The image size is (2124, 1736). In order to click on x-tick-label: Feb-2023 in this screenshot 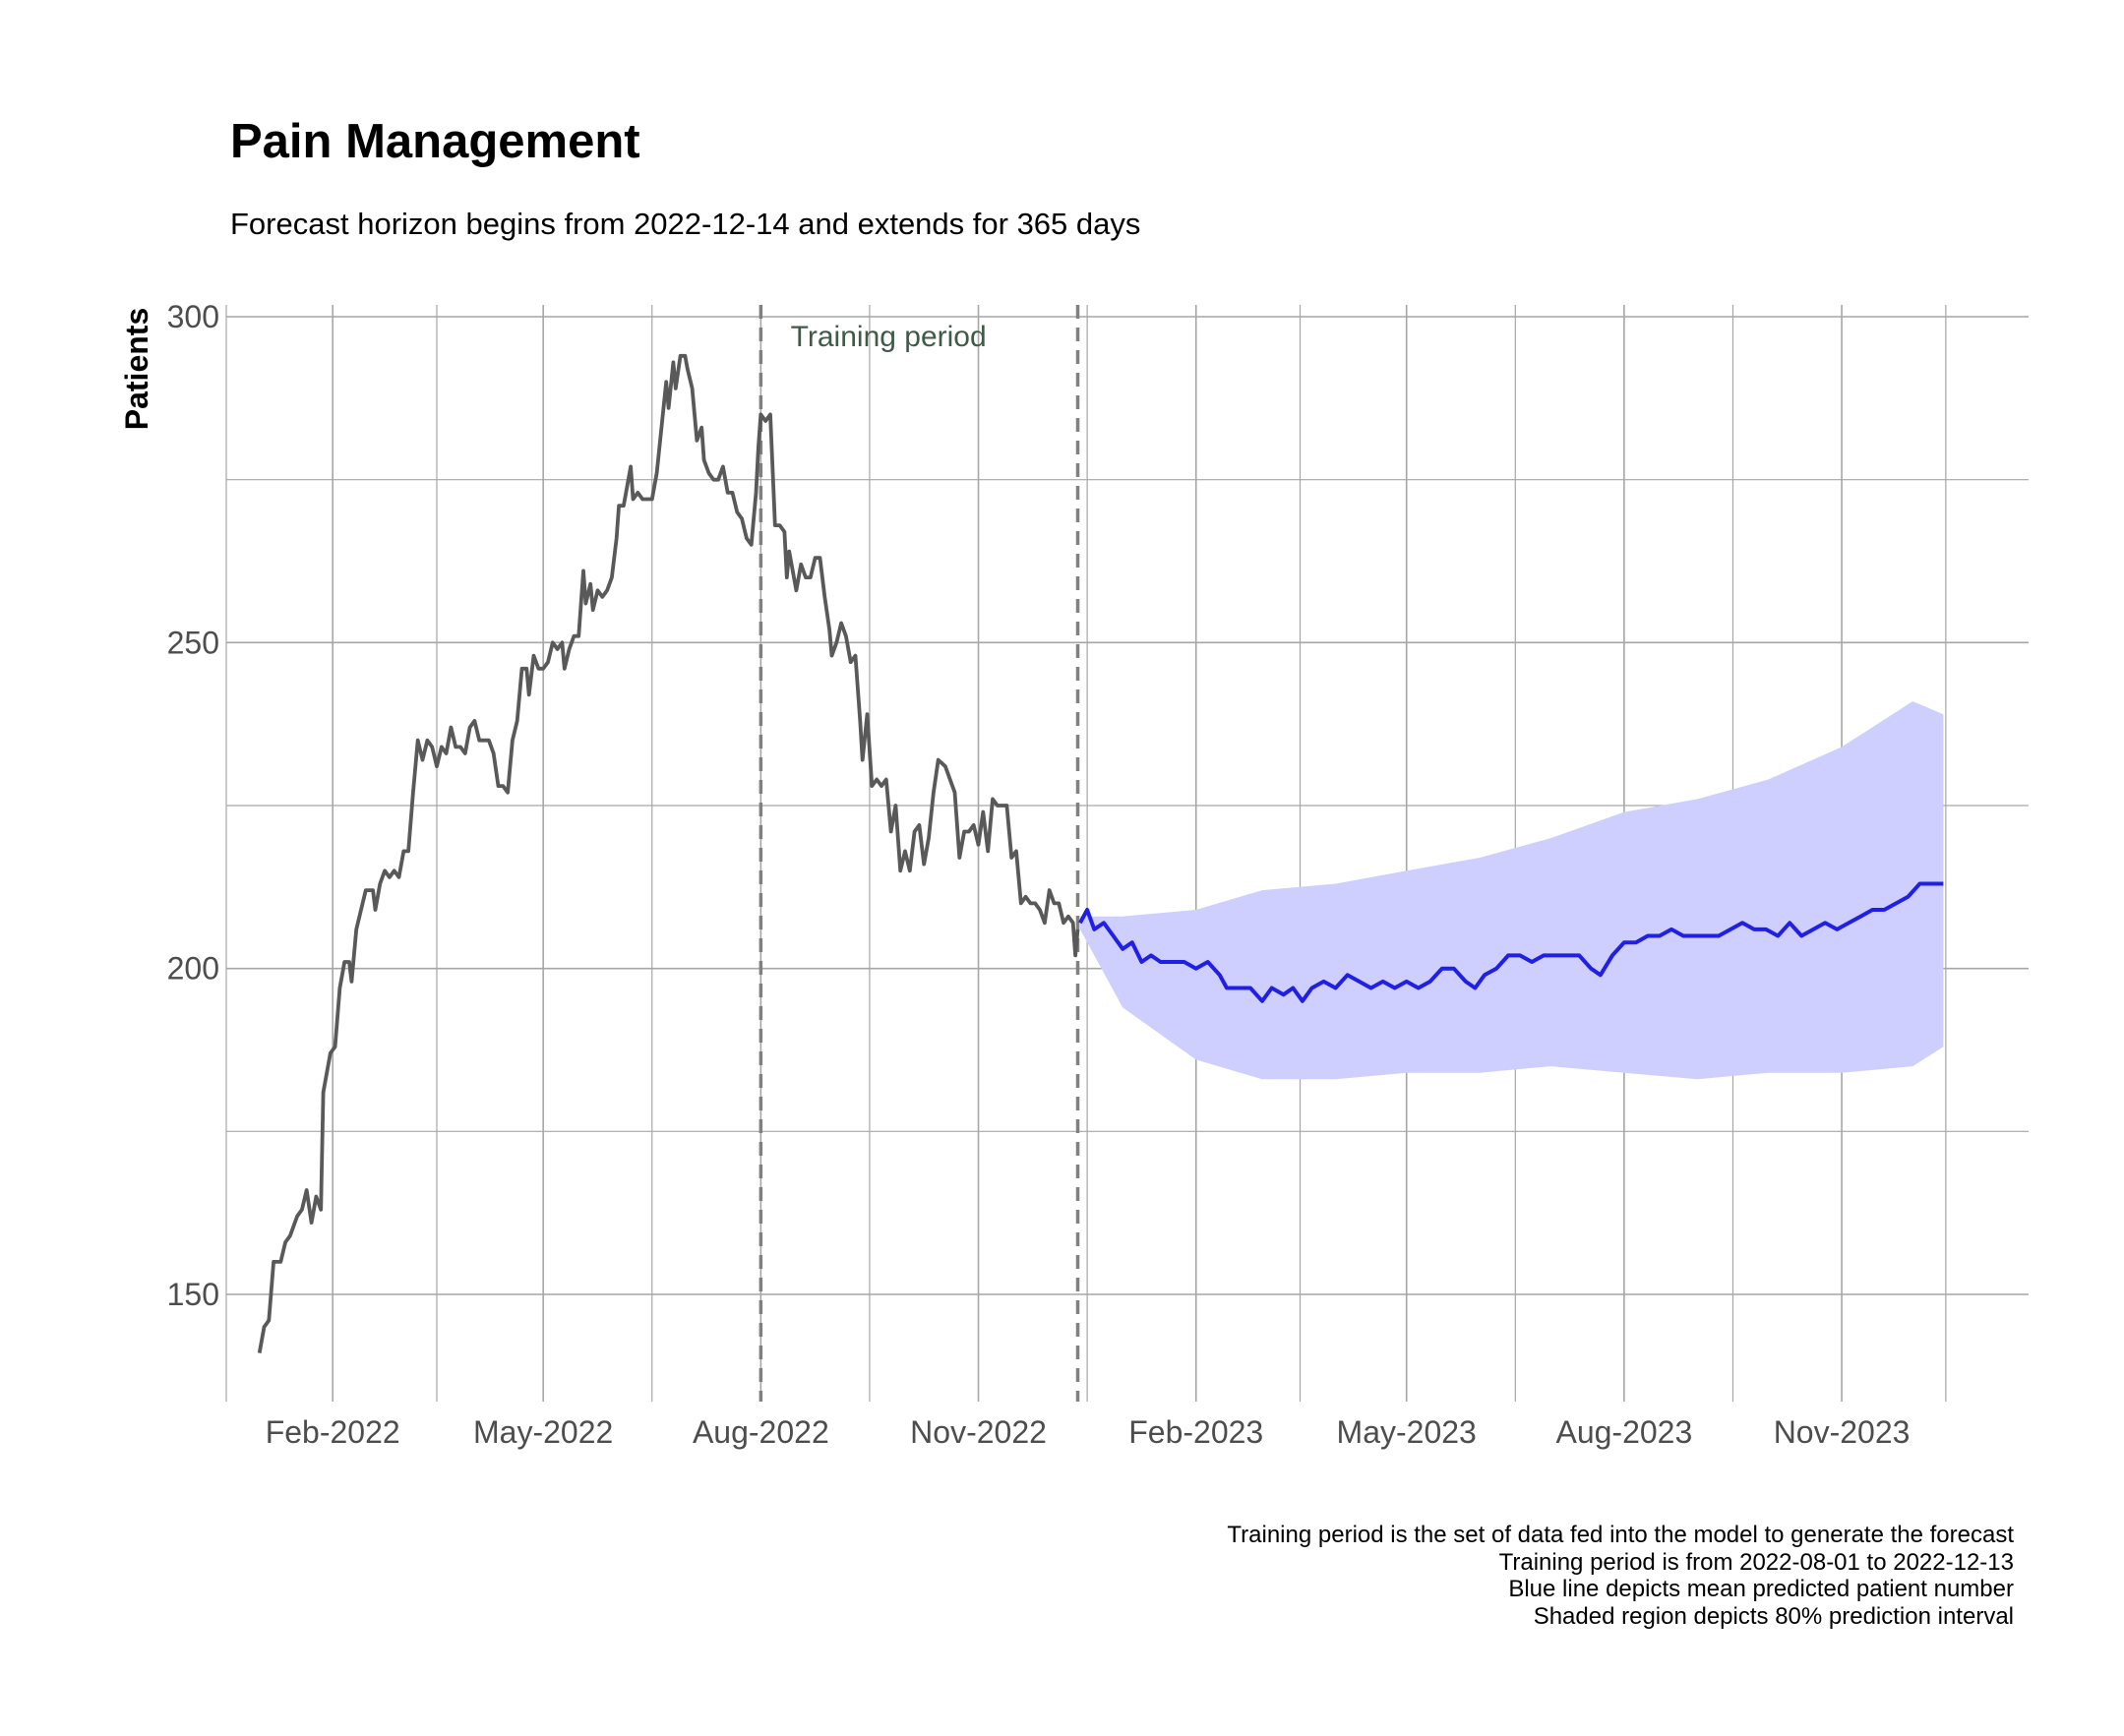, I will do `click(1195, 1432)`.